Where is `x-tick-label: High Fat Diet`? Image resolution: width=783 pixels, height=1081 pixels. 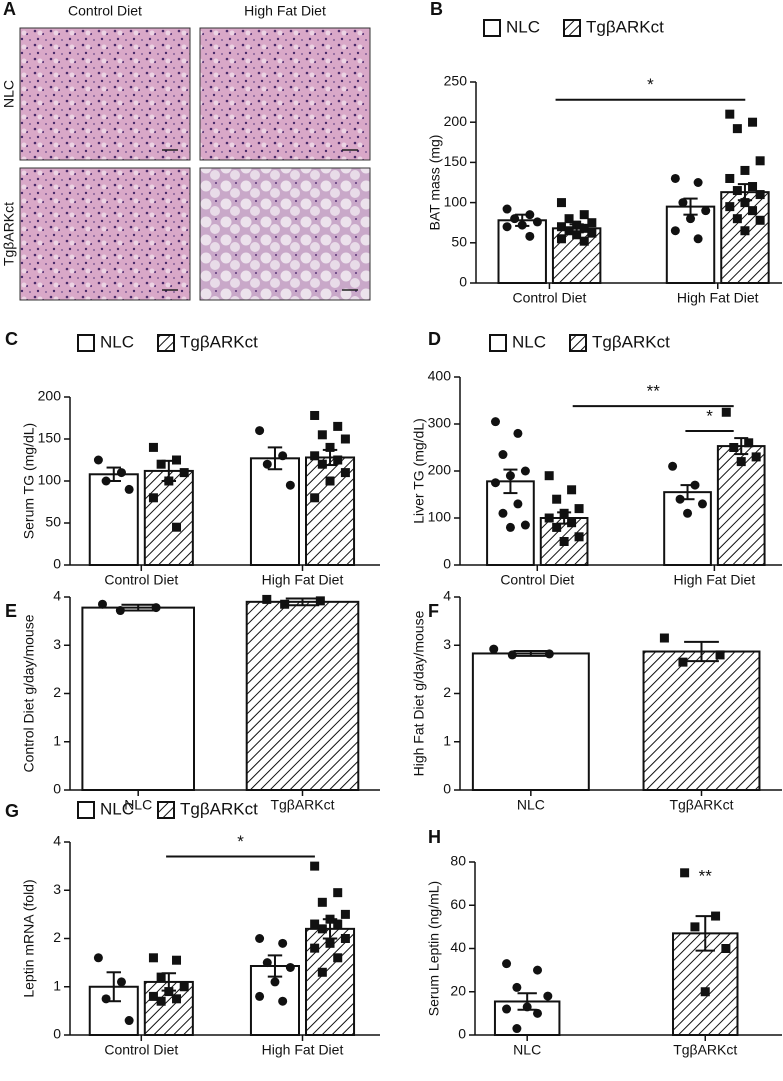 x-tick-label: High Fat Diet is located at coordinates (303, 1050).